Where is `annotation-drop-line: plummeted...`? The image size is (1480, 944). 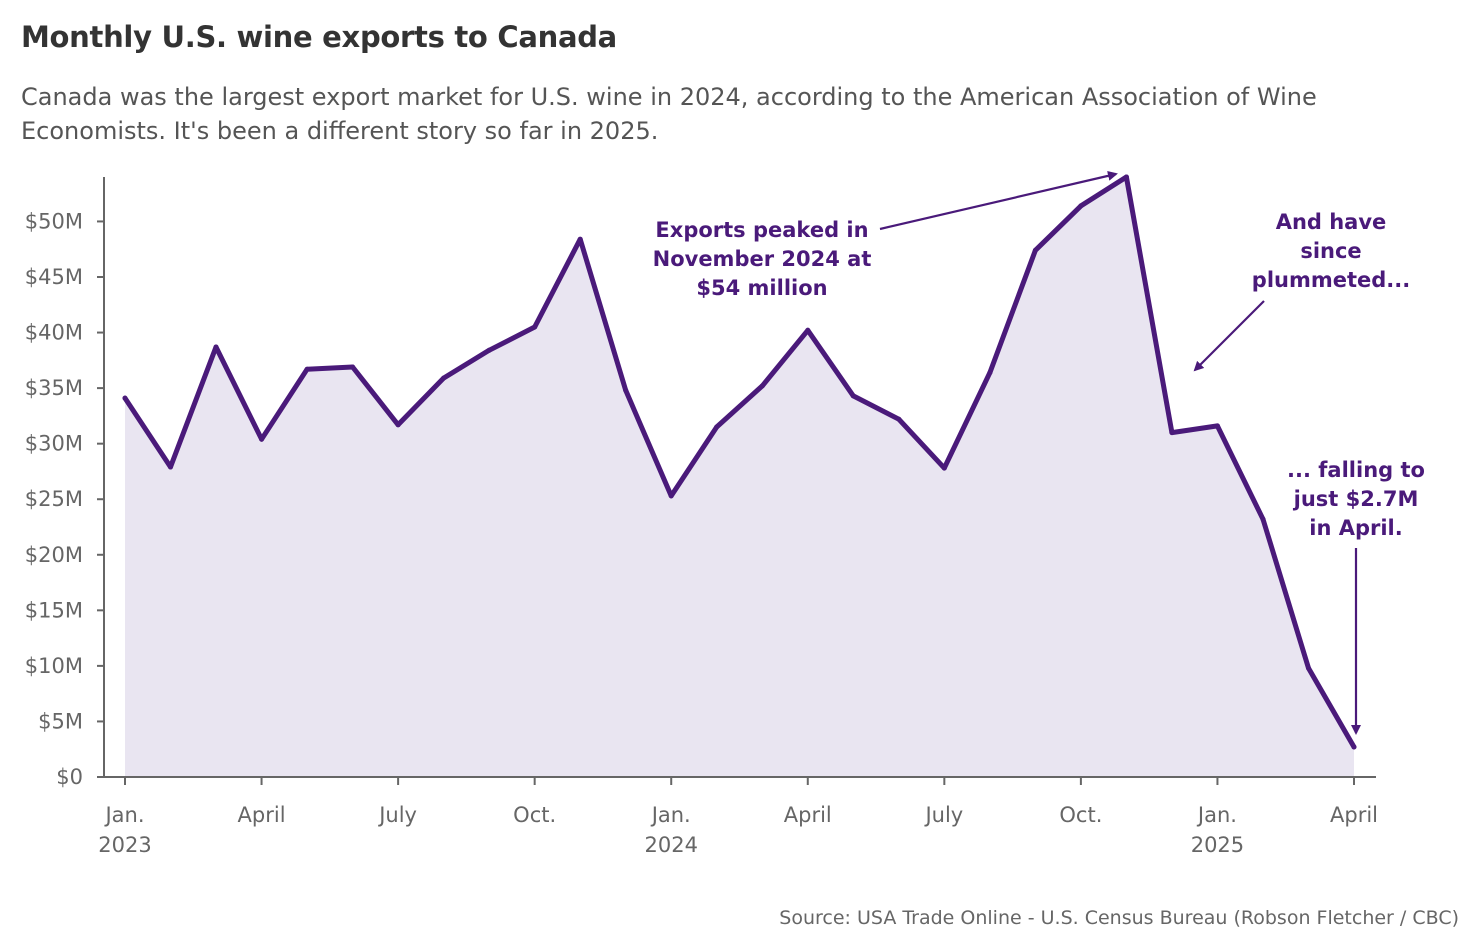
annotation-drop-line: plummeted... is located at coordinates (1331, 280).